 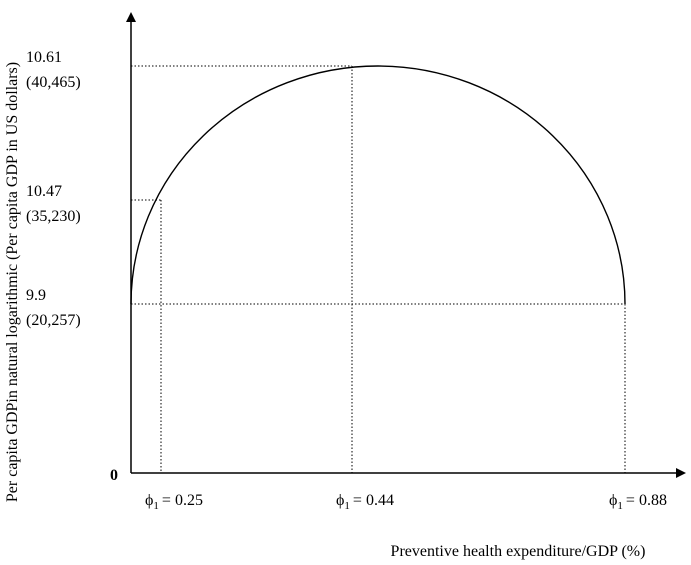 What do you see at coordinates (406, 502) in the screenshot?
I see `x-tick-labels: ϕ1 = 0.25 ϕ1 = 0.44 ϕ1 = 0.88` at bounding box center [406, 502].